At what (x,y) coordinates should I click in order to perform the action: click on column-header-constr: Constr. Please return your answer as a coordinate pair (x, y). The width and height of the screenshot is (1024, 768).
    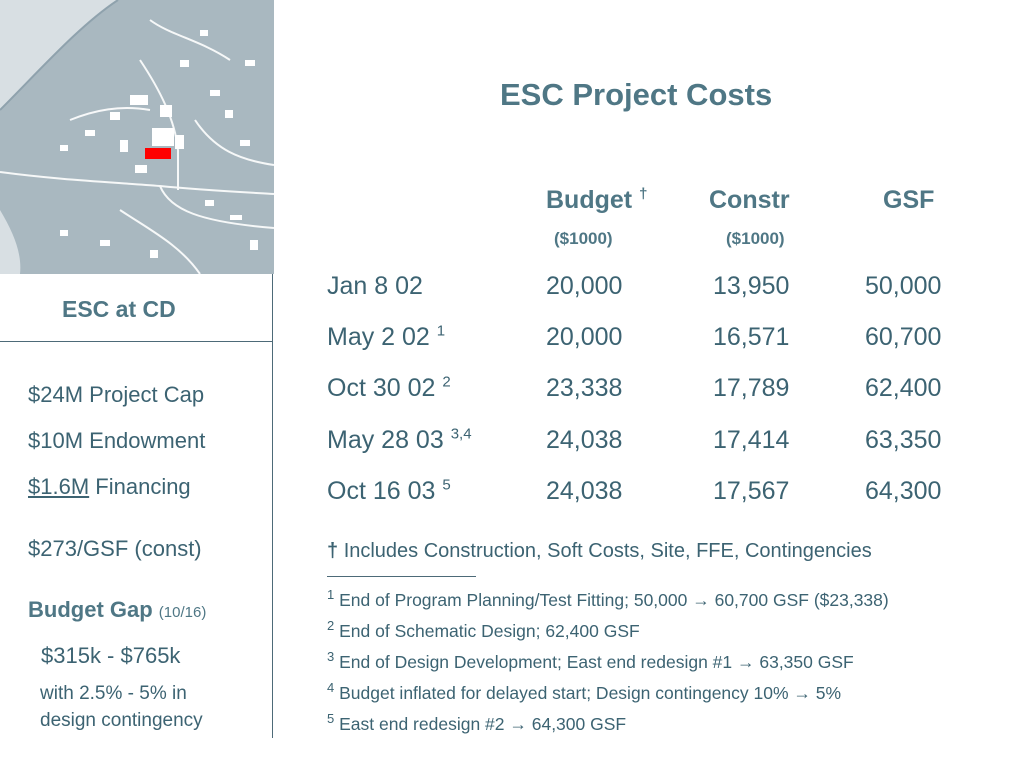
    Looking at the image, I should click on (749, 200).